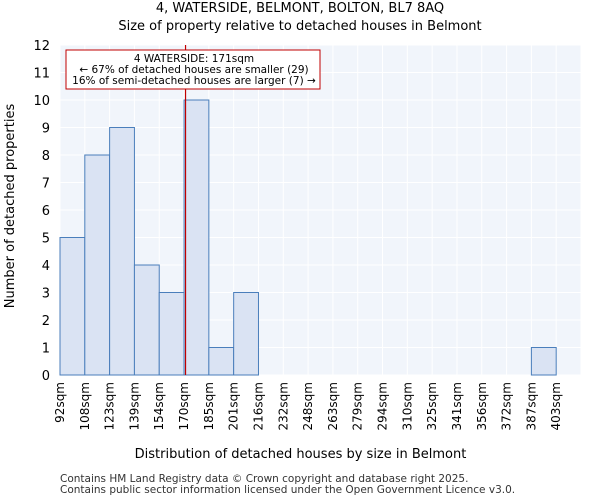 The image size is (600, 500). Describe the element at coordinates (46, 129) in the screenshot. I see `y-tick-label: 9` at that location.